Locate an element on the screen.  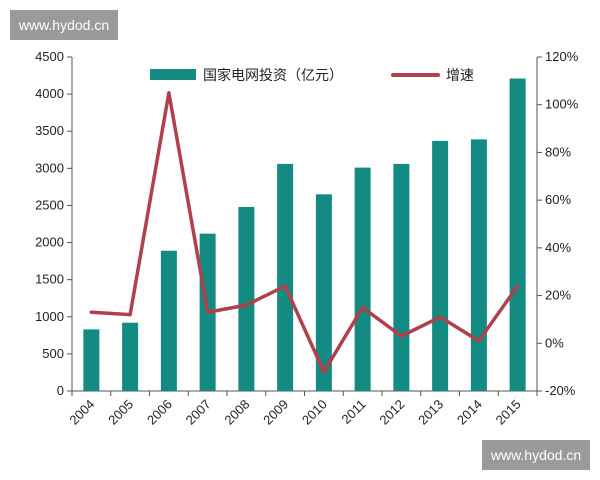
y-right-tick-label: 120% is located at coordinates (562, 56).